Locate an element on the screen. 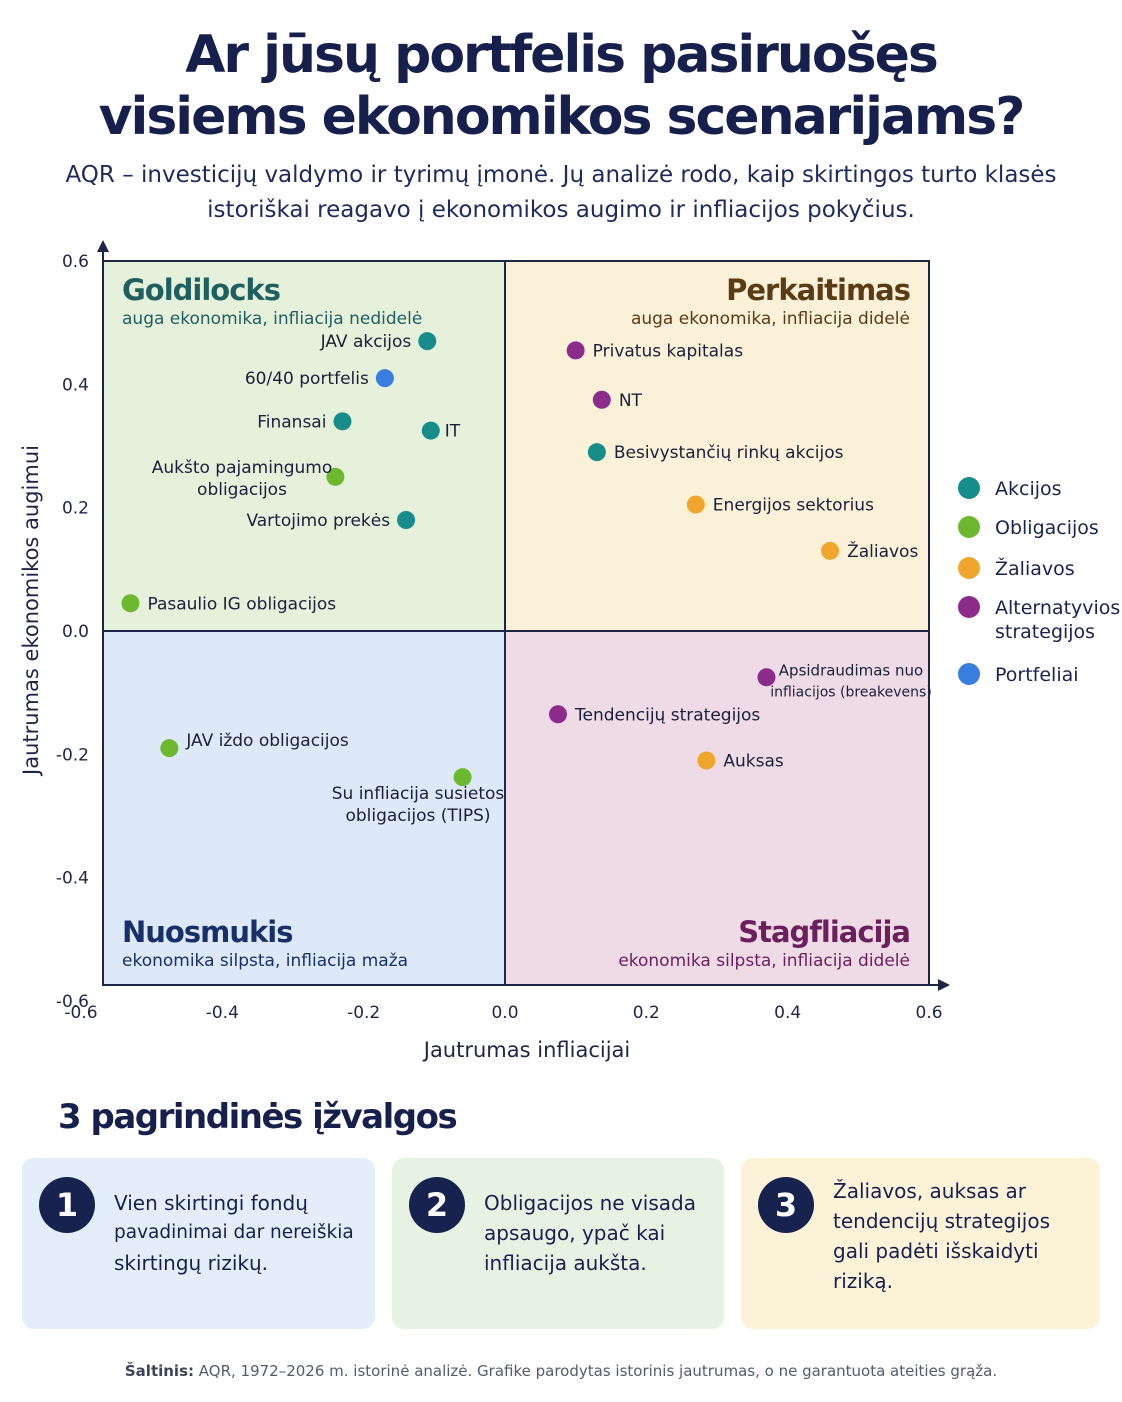 This screenshot has height=1402, width=1122. point-label: 60/40 portfelis is located at coordinates (307, 379).